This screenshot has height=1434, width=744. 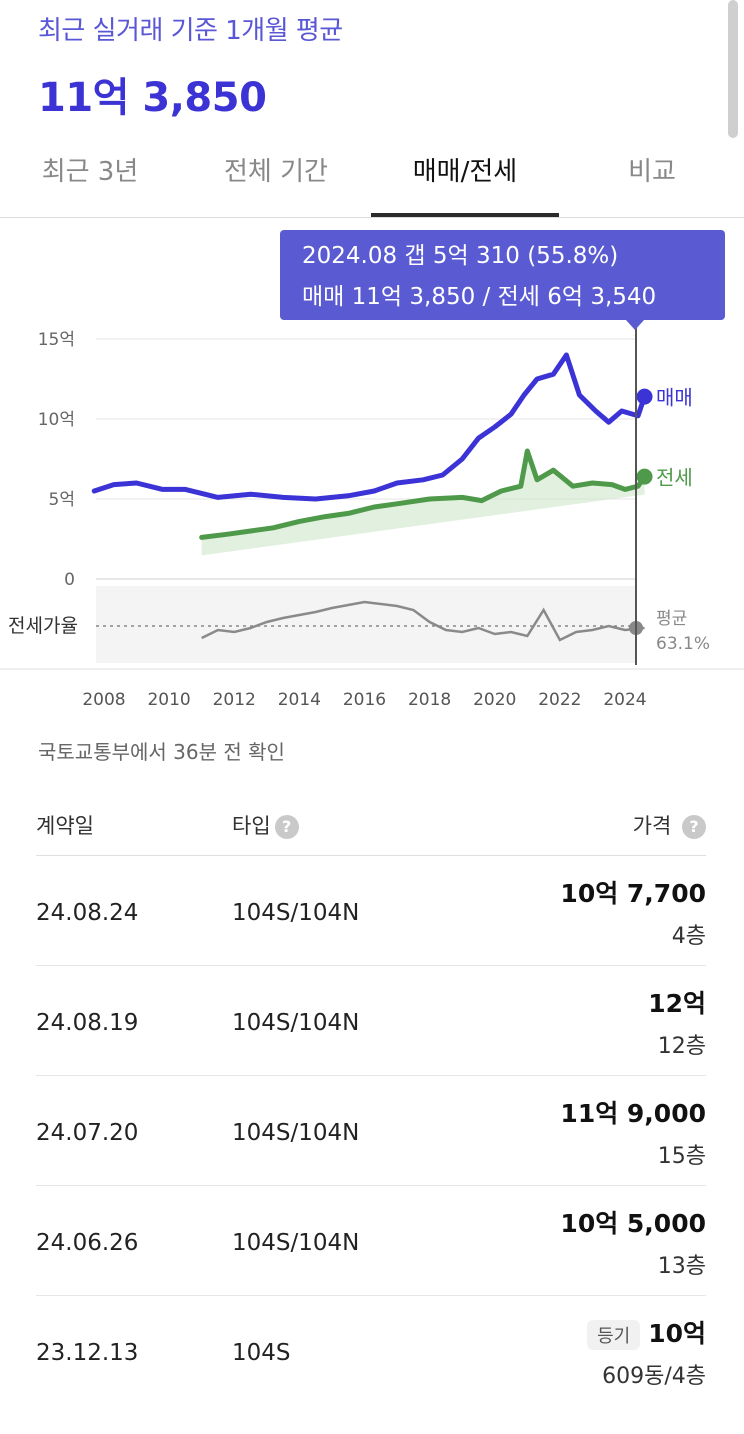 I want to click on period-tabs: 최근 3년 전체 기간 매매/전세 비교, so click(x=372, y=179).